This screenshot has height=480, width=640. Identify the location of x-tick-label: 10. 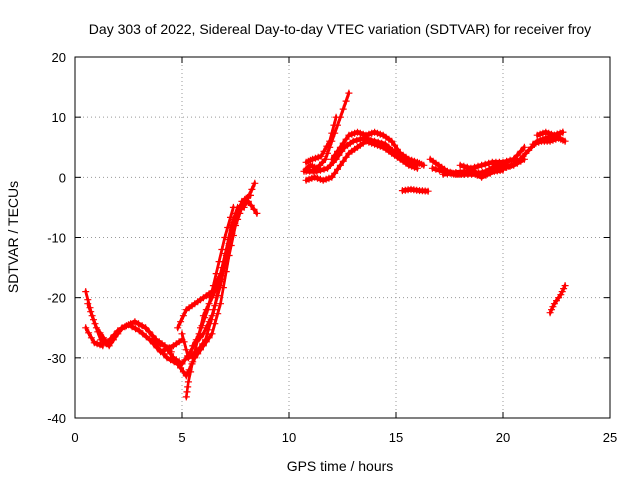
(289, 437).